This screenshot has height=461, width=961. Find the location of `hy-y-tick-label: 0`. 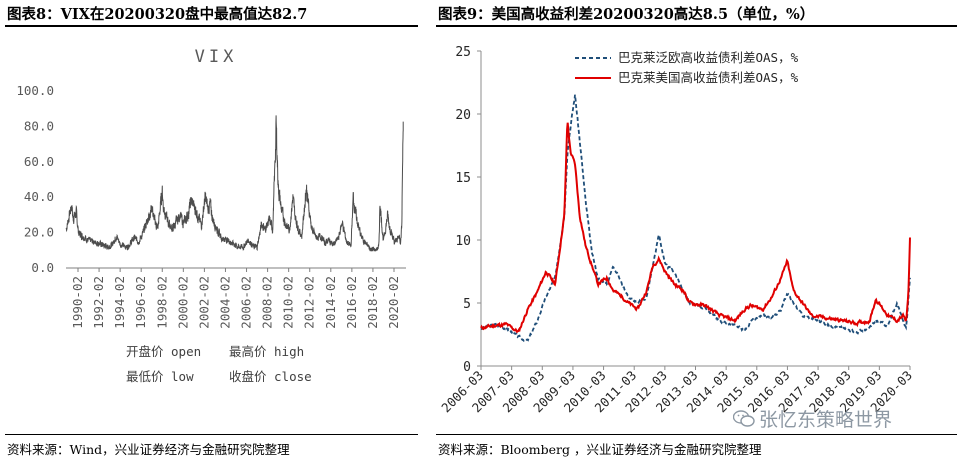

hy-y-tick-label: 0 is located at coordinates (467, 367).